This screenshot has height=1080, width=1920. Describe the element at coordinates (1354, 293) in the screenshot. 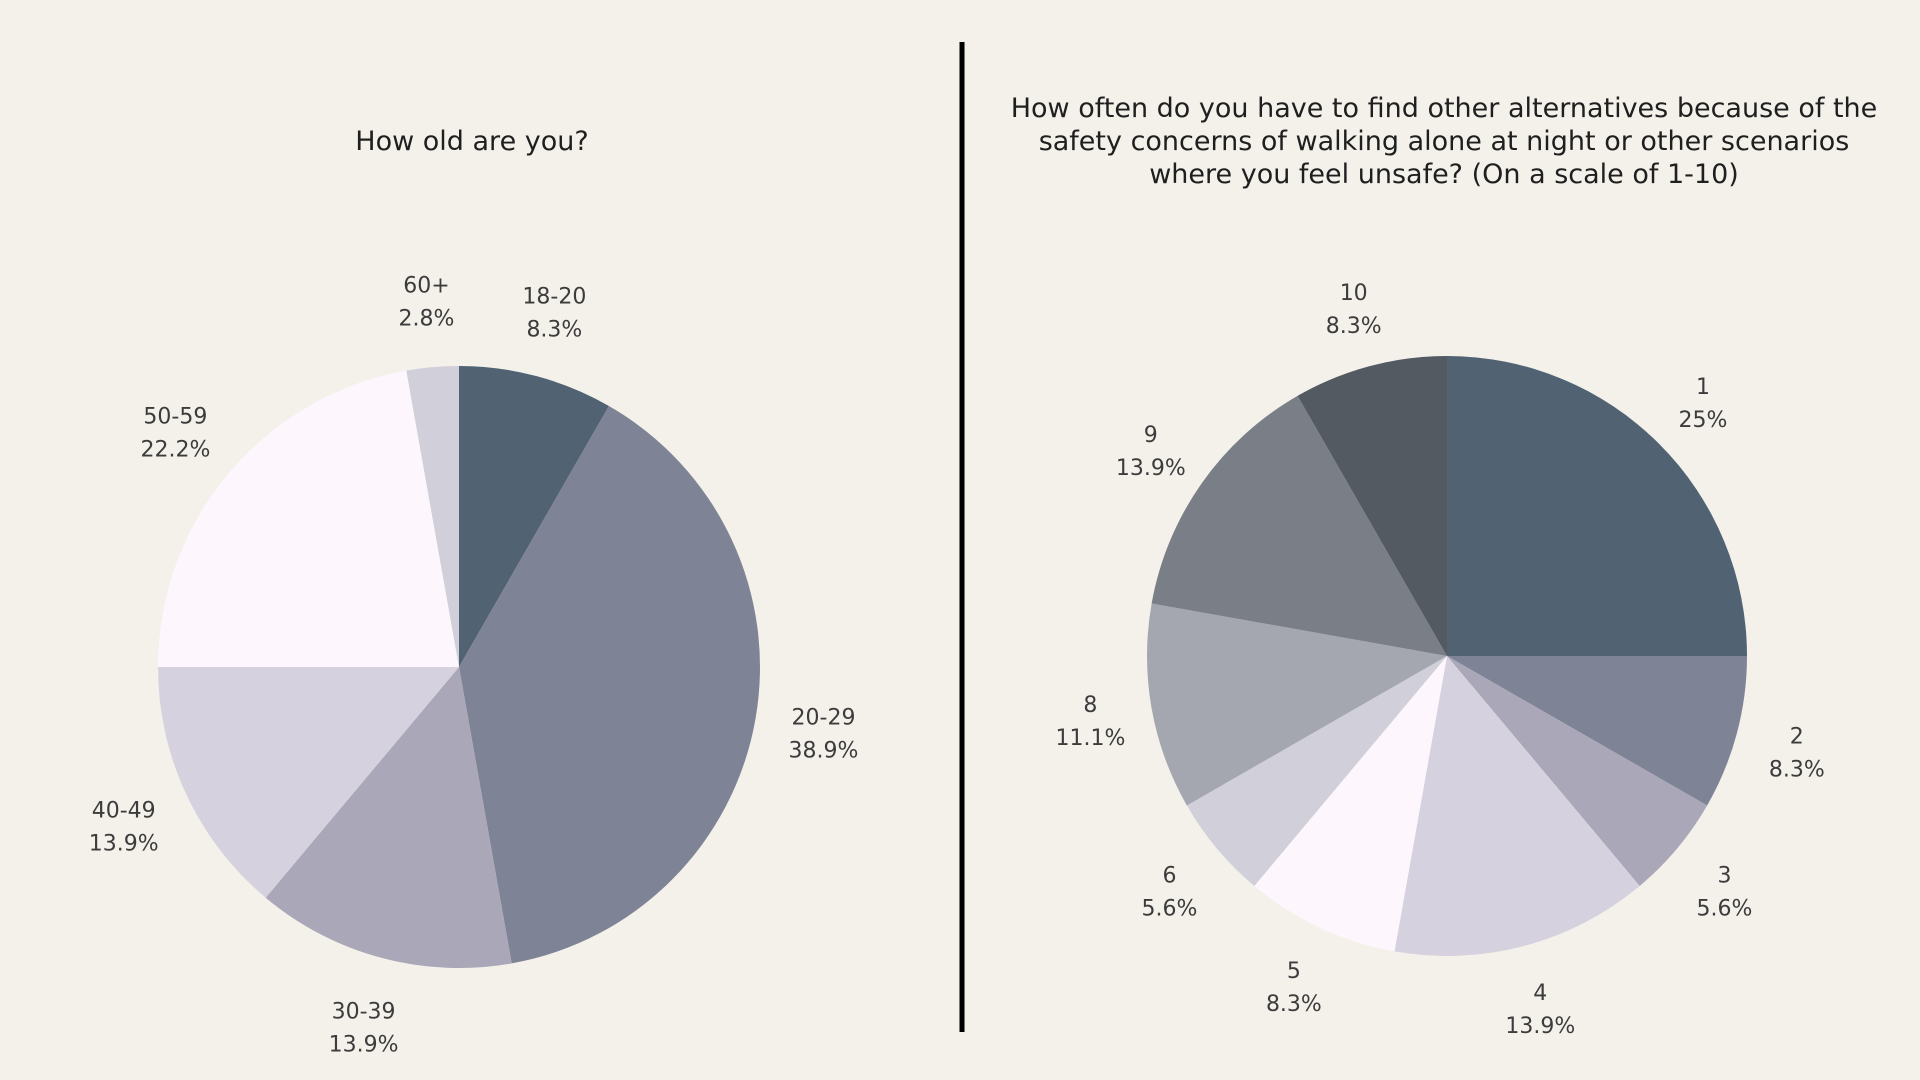

I see `chart-2-category-label-10: 10` at that location.